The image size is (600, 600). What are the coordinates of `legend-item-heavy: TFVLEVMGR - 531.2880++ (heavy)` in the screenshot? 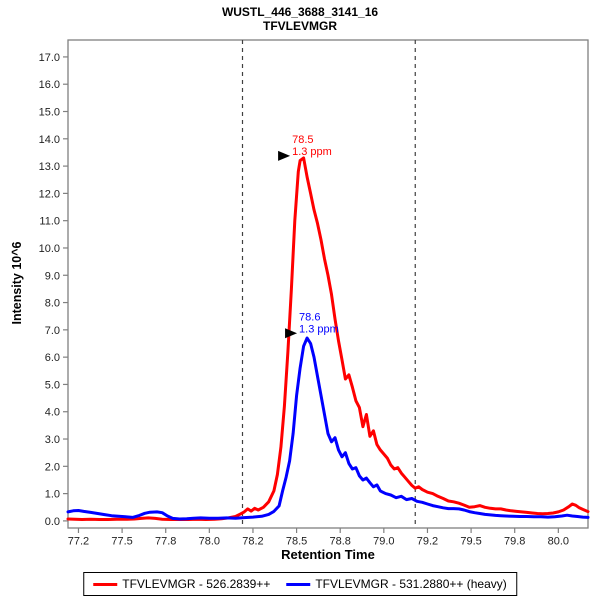 It's located at (396, 584).